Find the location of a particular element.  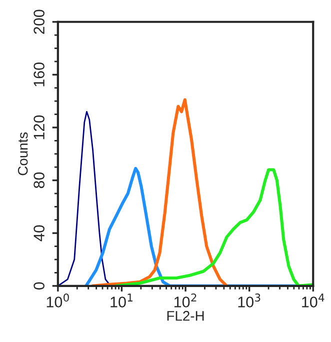

x-tick-label: 10$^{4}$ is located at coordinates (313, 301).